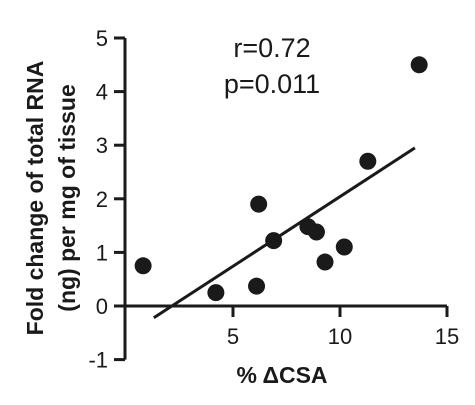  Describe the element at coordinates (102, 38) in the screenshot. I see `y-tick-label: 5` at that location.